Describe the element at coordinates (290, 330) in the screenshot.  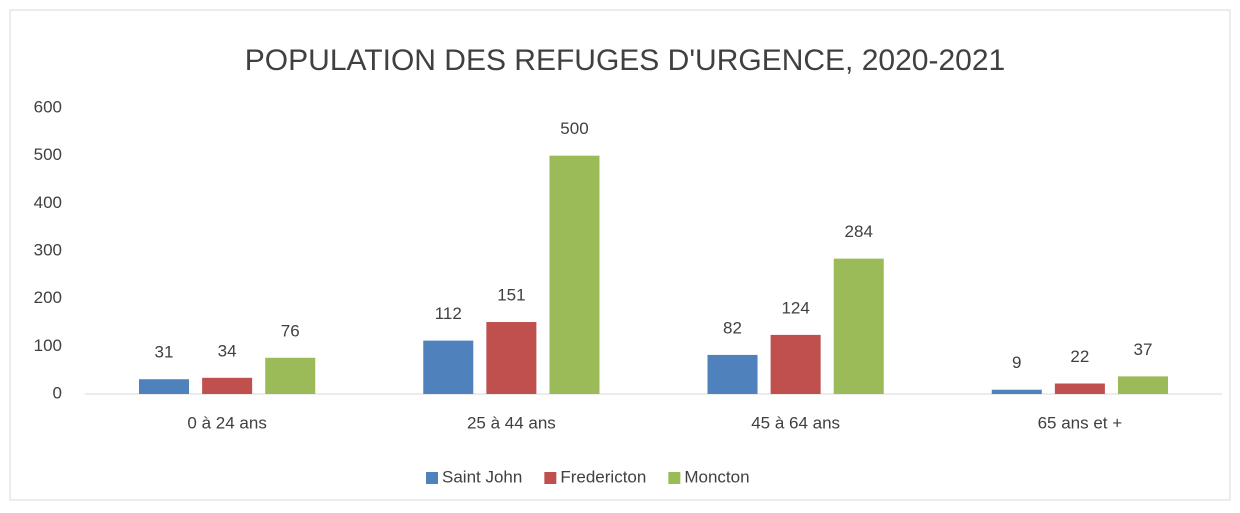
I see `data-label: 76` at that location.